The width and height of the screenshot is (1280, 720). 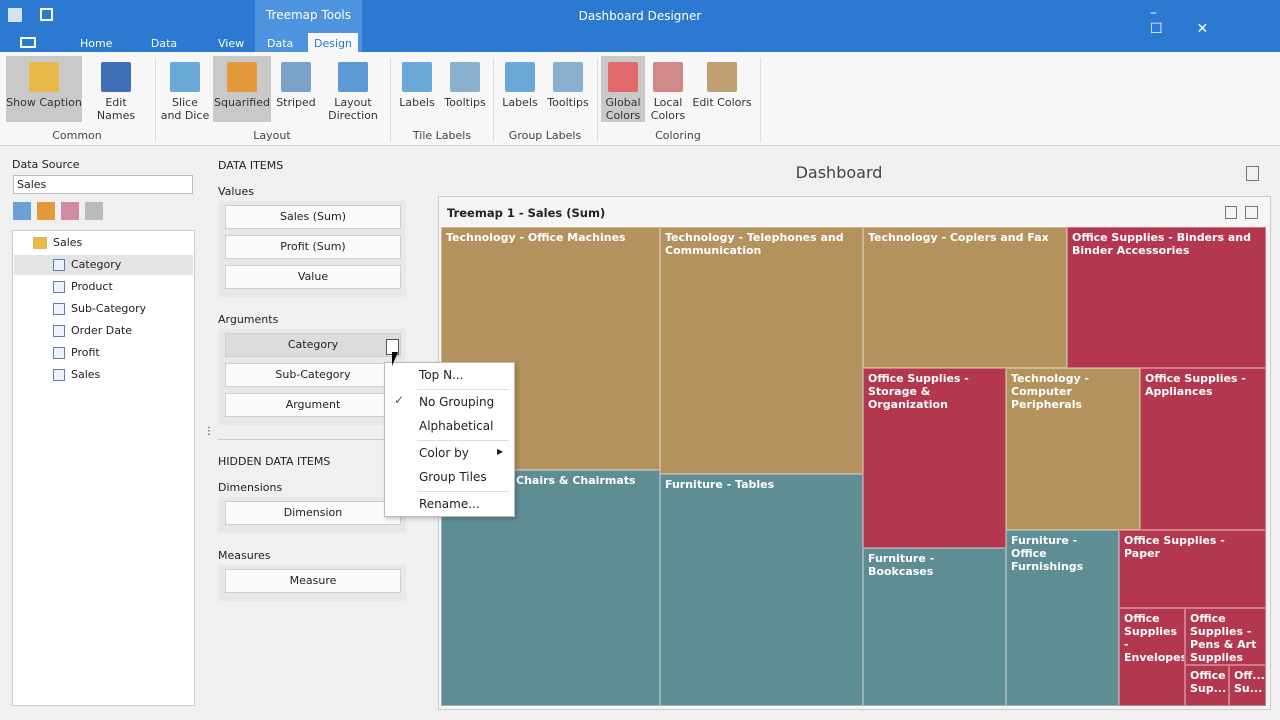 What do you see at coordinates (242, 102) in the screenshot?
I see `button-label: Squarified` at bounding box center [242, 102].